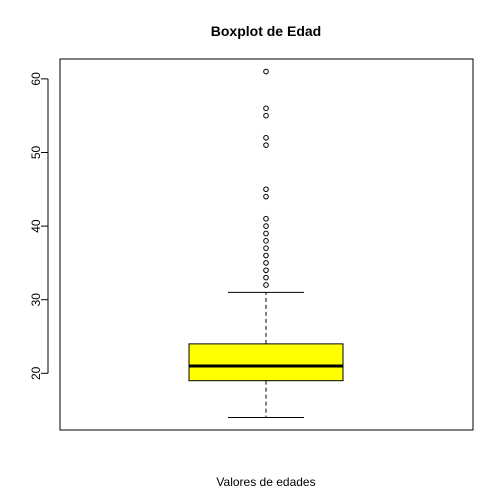 This screenshot has width=504, height=504. I want to click on y-tick-label: 30, so click(36, 300).